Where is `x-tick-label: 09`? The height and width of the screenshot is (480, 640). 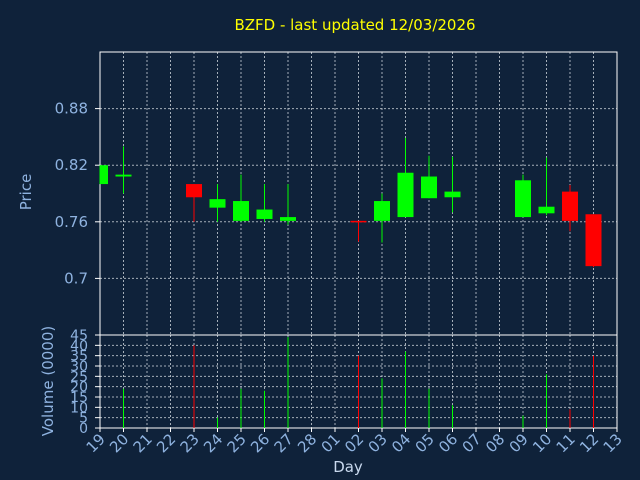 x-tick-label: 09 is located at coordinates (519, 443).